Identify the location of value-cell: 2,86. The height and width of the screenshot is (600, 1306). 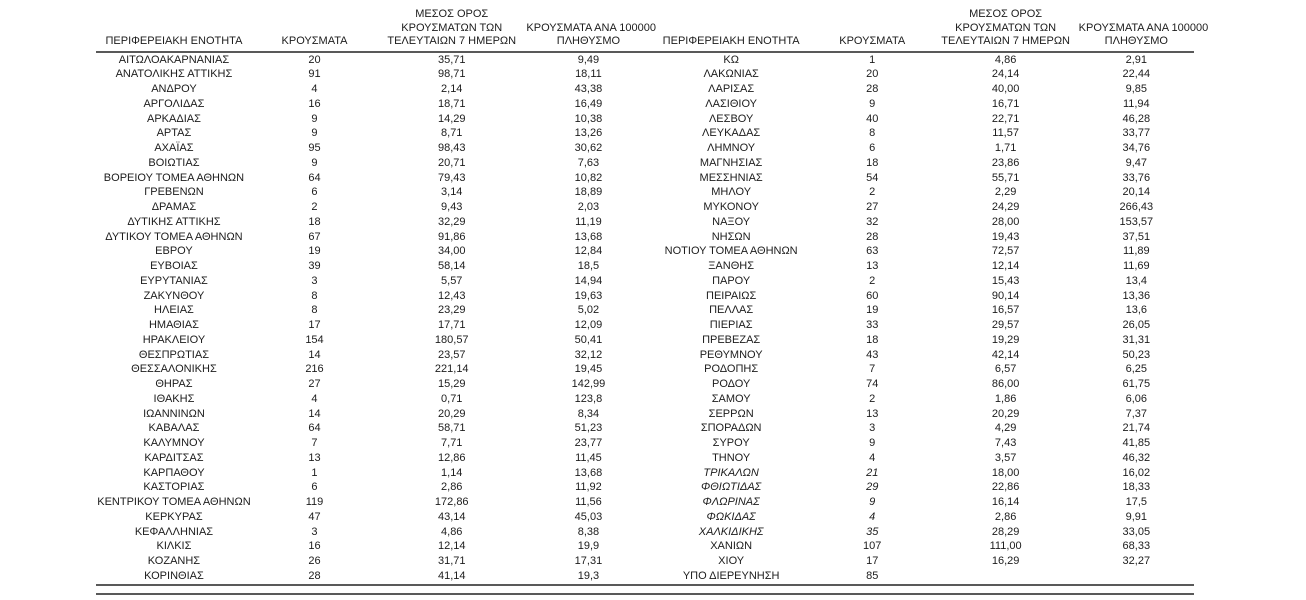
(452, 487).